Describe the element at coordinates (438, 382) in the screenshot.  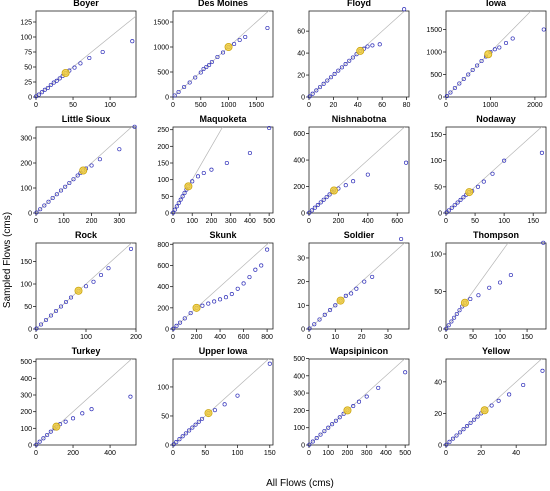
I see `y-tick-label: 40` at that location.